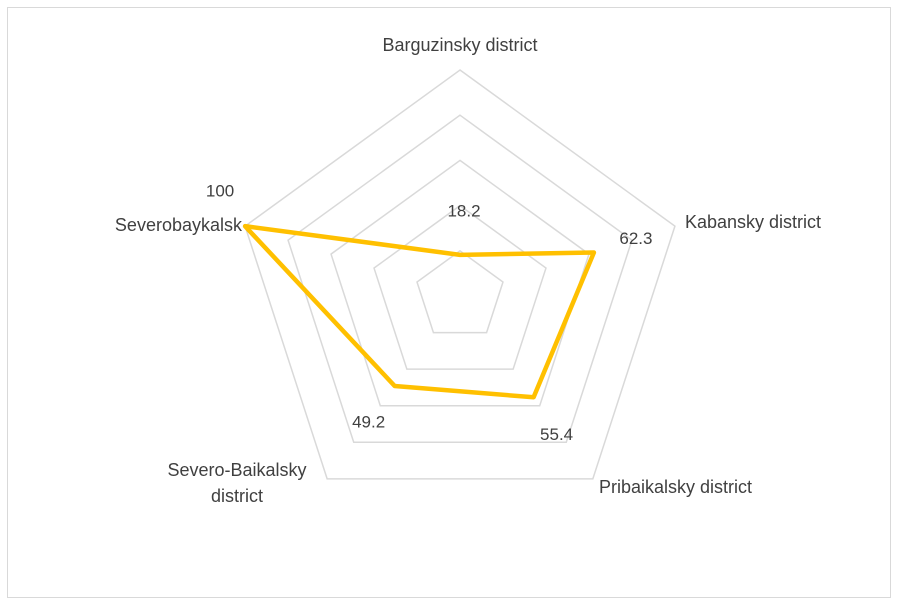  I want to click on category-label: Pribaikalsky district, so click(676, 487).